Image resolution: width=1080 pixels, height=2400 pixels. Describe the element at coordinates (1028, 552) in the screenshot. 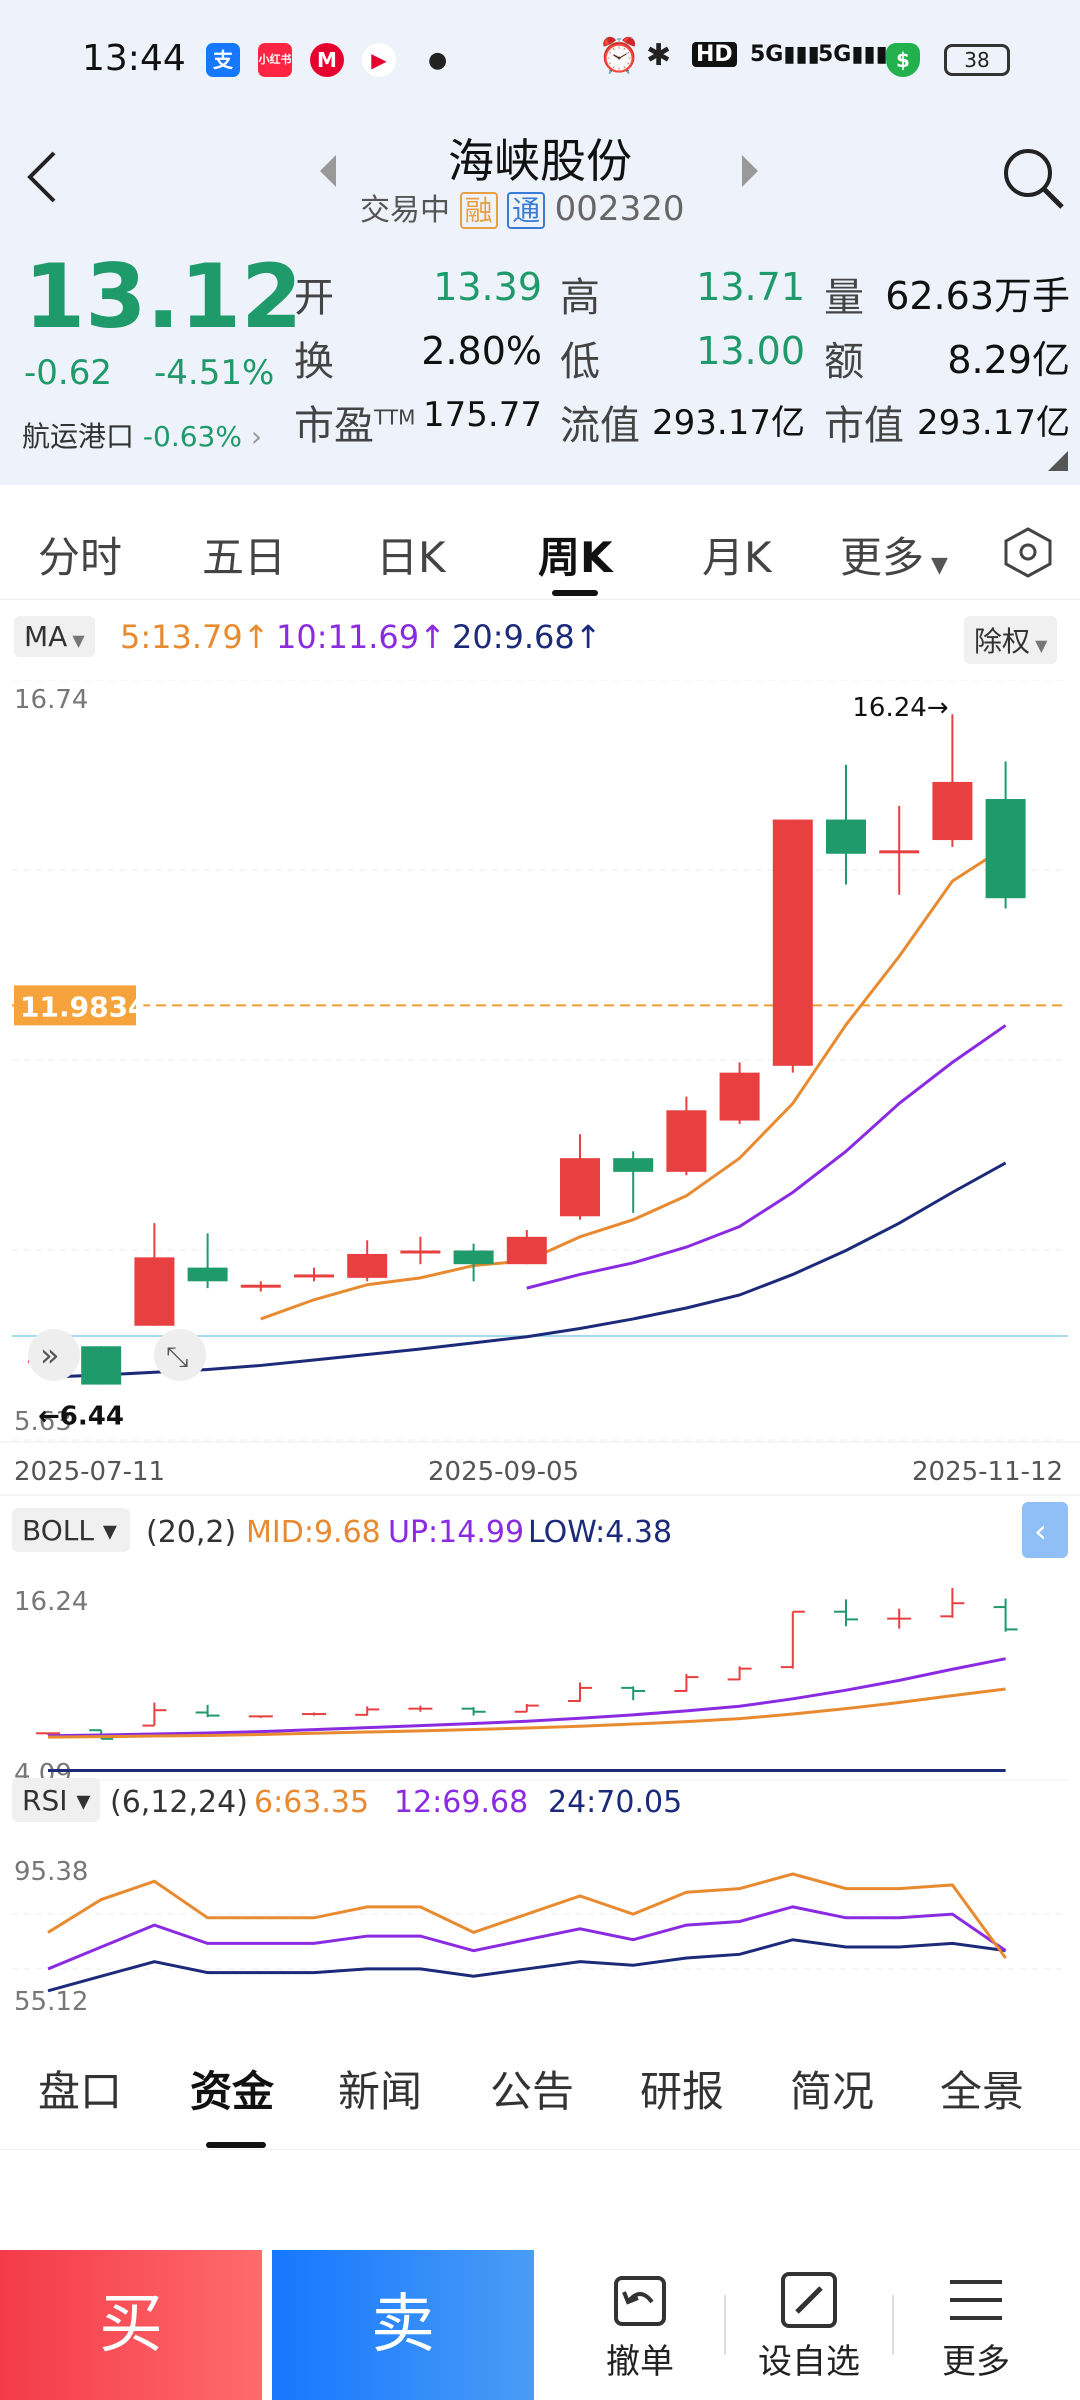

I see `settings-hex-icon` at that location.